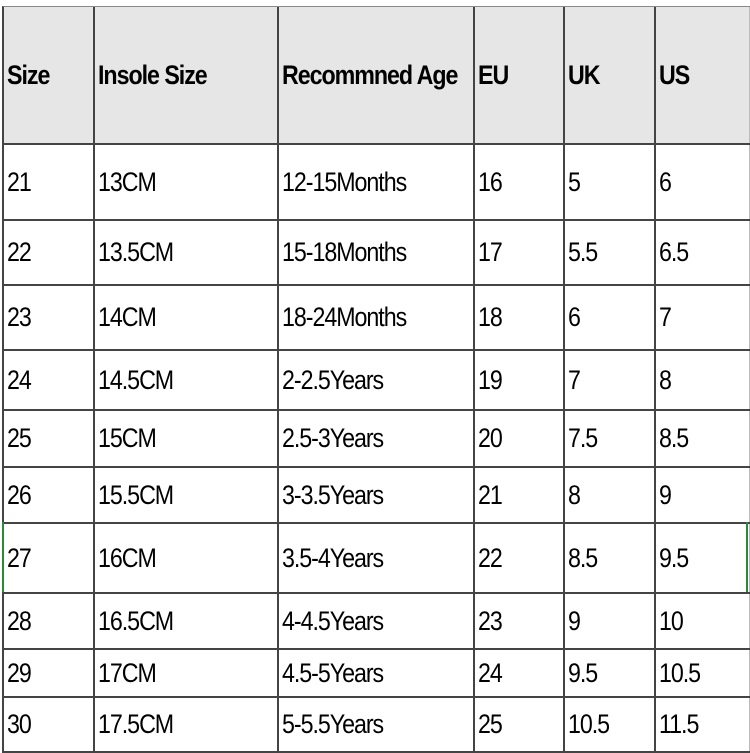 The image size is (750, 753). I want to click on table-cell: 20, so click(520, 438).